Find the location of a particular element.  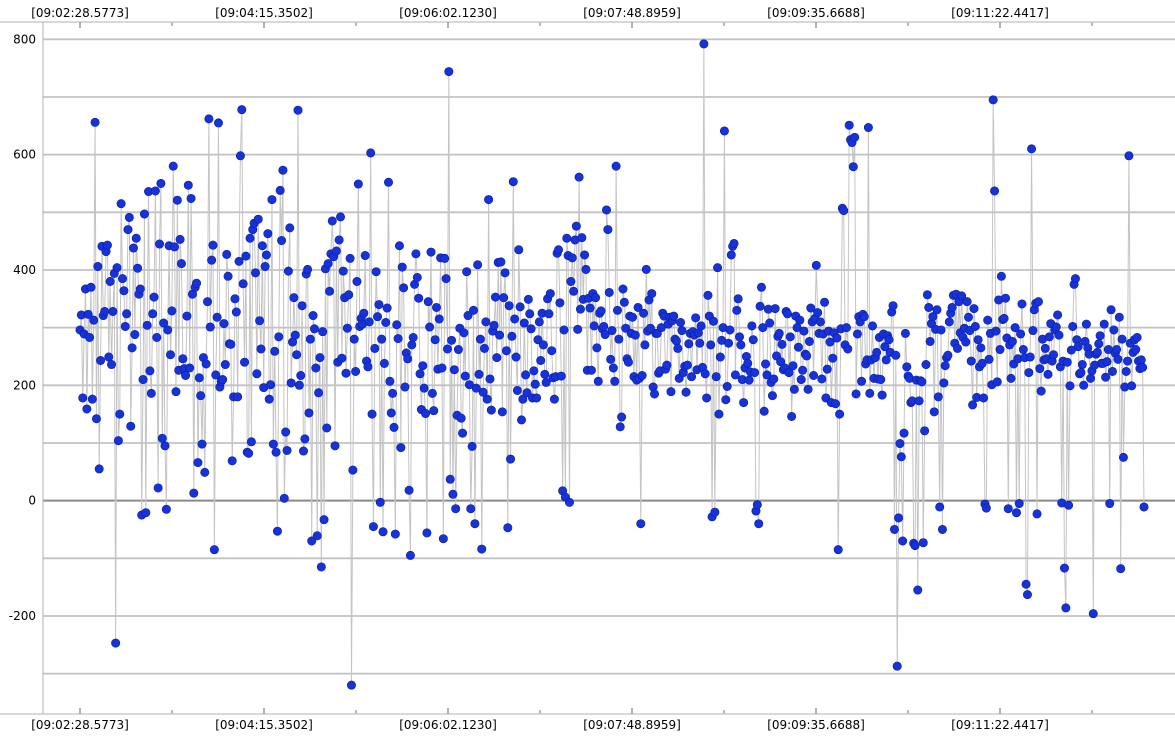

y-tick-label: 0 is located at coordinates (32, 501).